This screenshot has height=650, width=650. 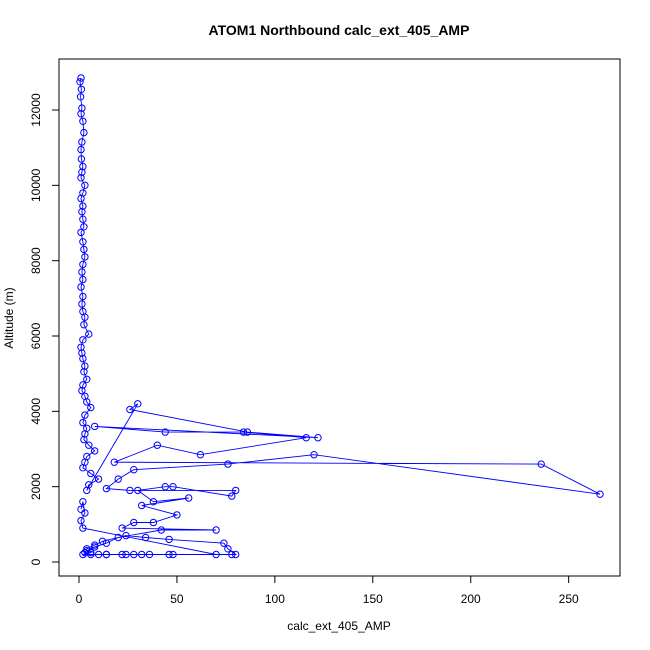 What do you see at coordinates (36, 110) in the screenshot?
I see `y-tick-label: 12000` at bounding box center [36, 110].